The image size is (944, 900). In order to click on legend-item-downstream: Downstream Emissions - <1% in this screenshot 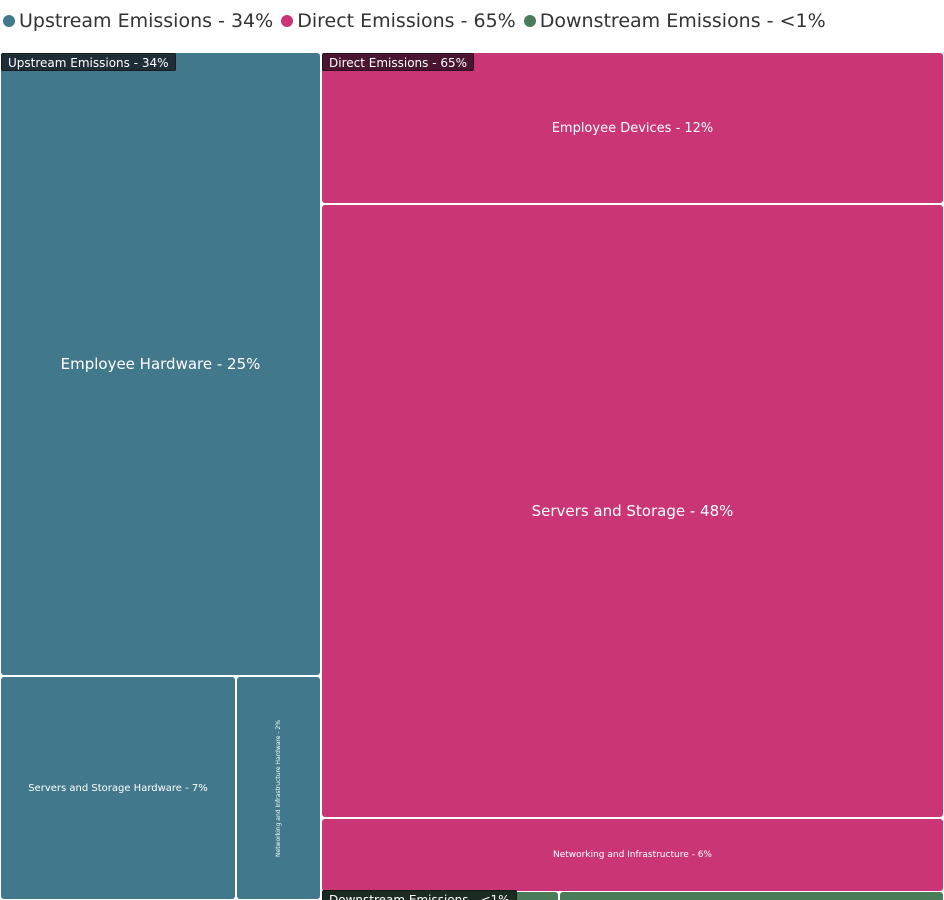, I will do `click(674, 21)`.